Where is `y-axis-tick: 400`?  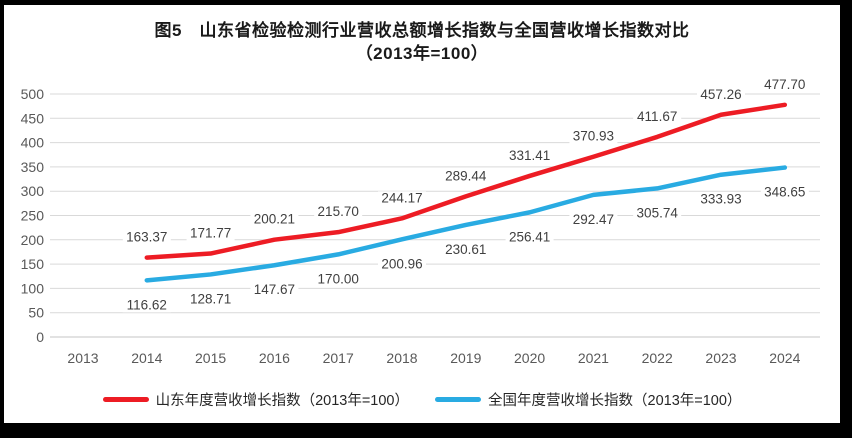
y-axis-tick: 400 is located at coordinates (33, 143).